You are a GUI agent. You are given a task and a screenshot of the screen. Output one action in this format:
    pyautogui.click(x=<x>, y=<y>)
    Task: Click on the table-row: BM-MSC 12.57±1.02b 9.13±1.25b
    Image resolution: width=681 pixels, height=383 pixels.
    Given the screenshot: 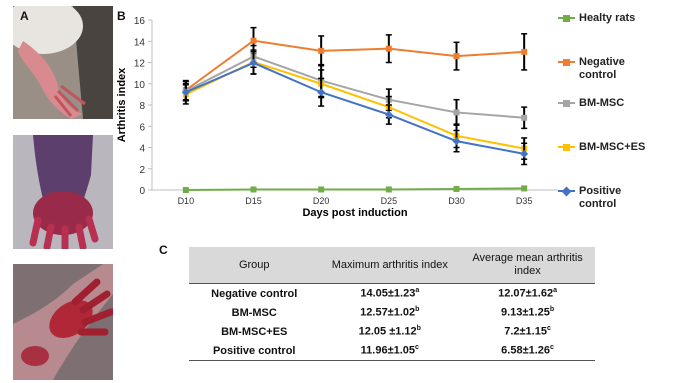 What is the action you would take?
    pyautogui.click(x=392, y=312)
    